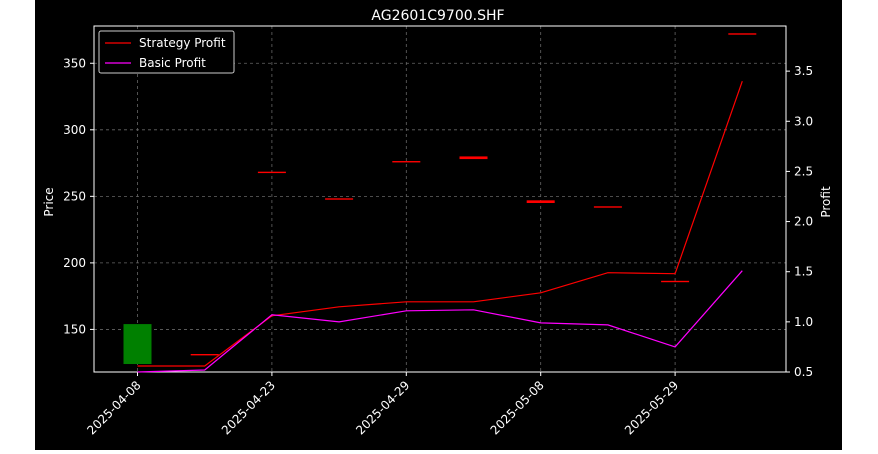  Describe the element at coordinates (803, 71) in the screenshot. I see `y-right-tick-label: 3.5` at that location.